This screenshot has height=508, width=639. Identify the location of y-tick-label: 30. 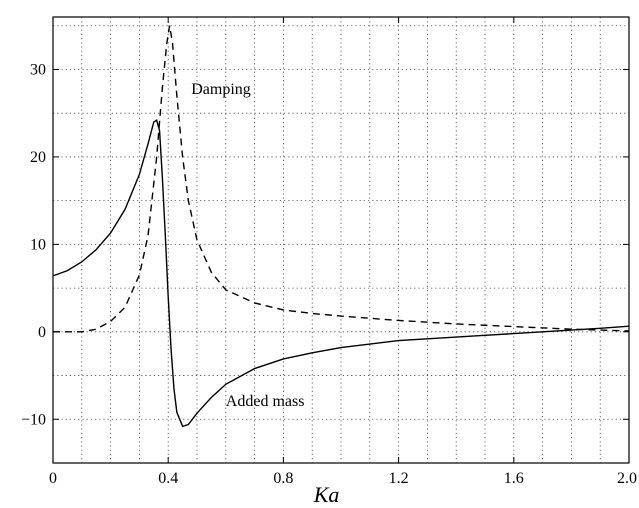
(38, 69).